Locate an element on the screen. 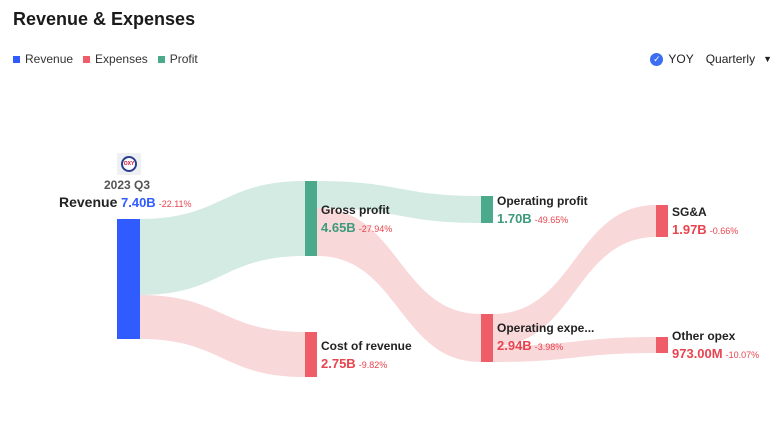 Image resolution: width=780 pixels, height=448 pixels. node-value-operating-profit: 1.70B -49.65% is located at coordinates (532, 218).